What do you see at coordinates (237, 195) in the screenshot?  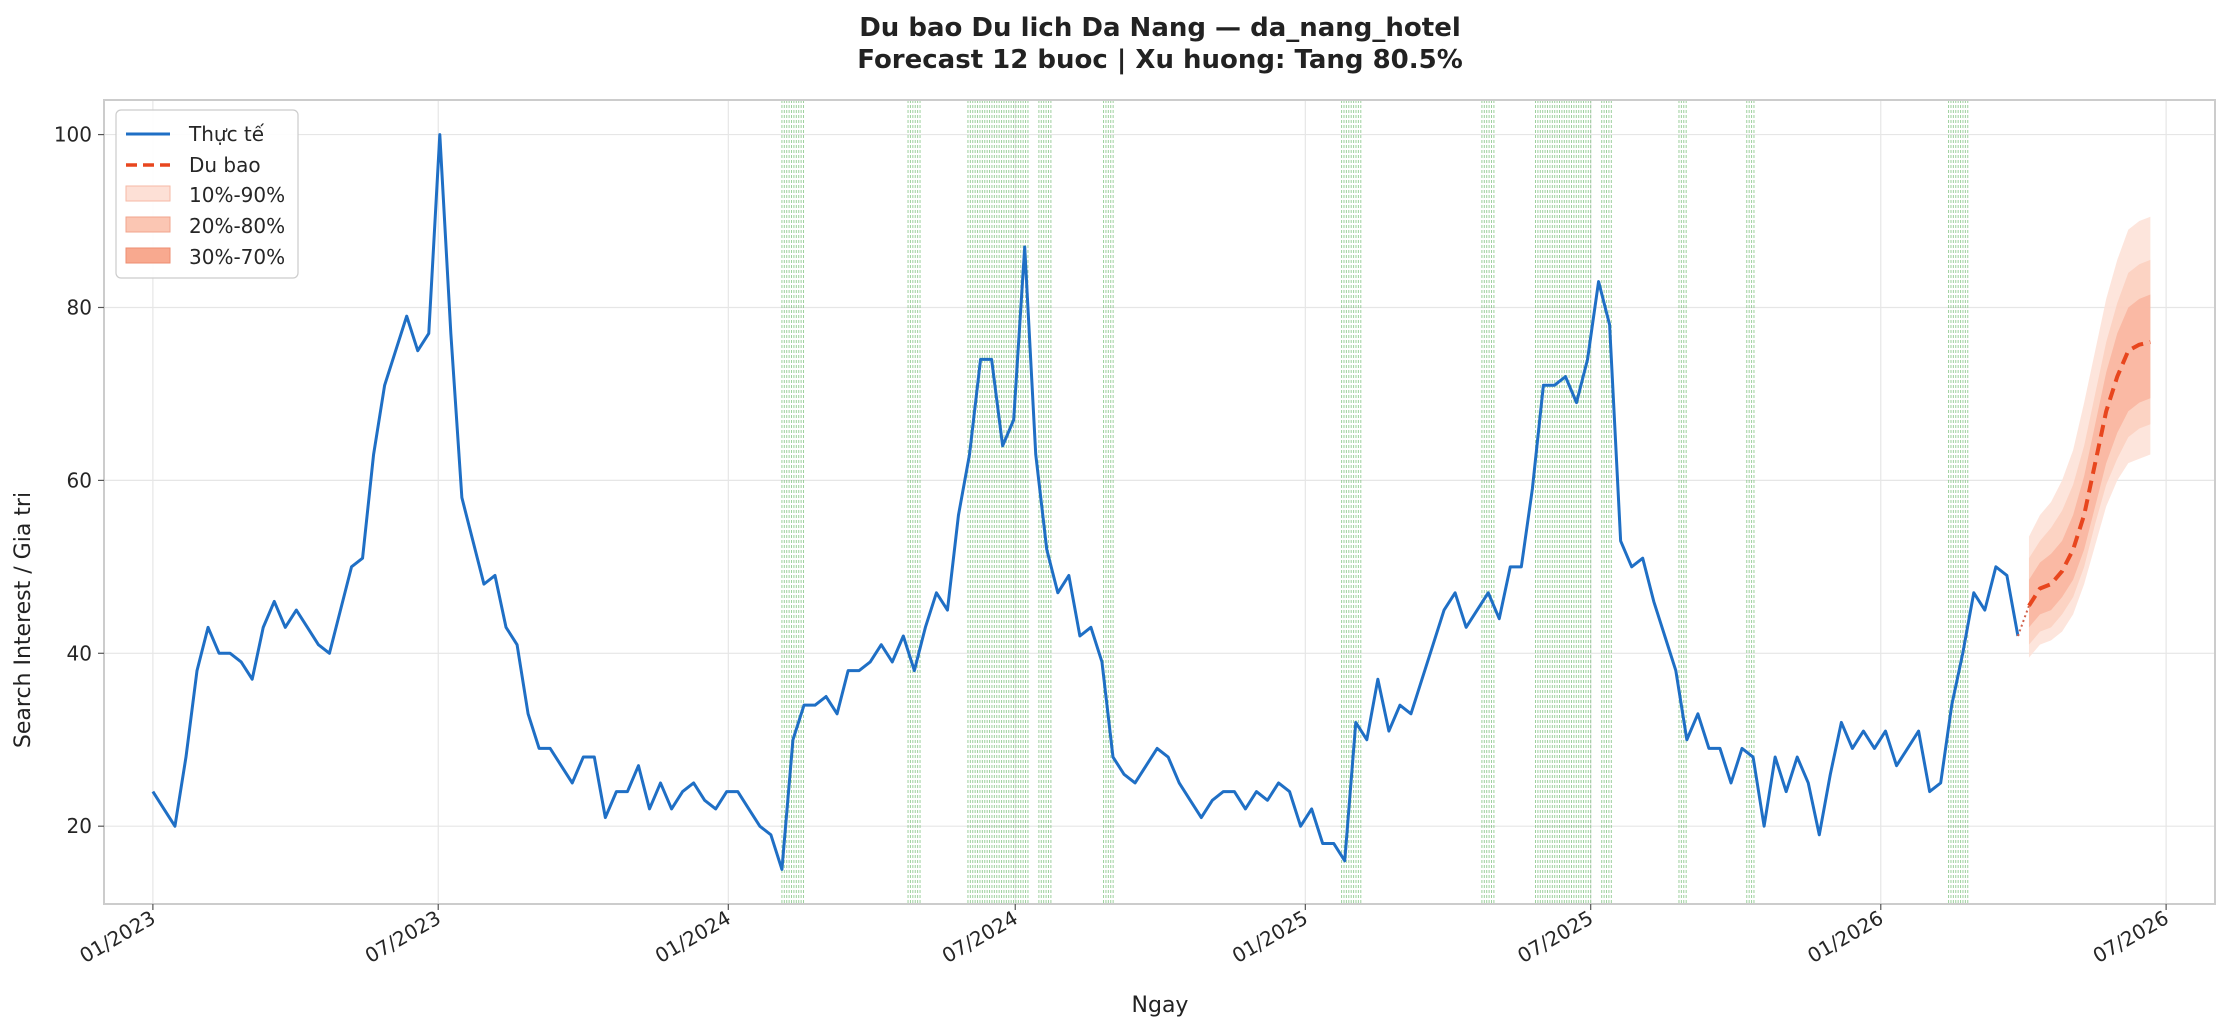 I see `legend-label-band-10-90: 10%-90%` at bounding box center [237, 195].